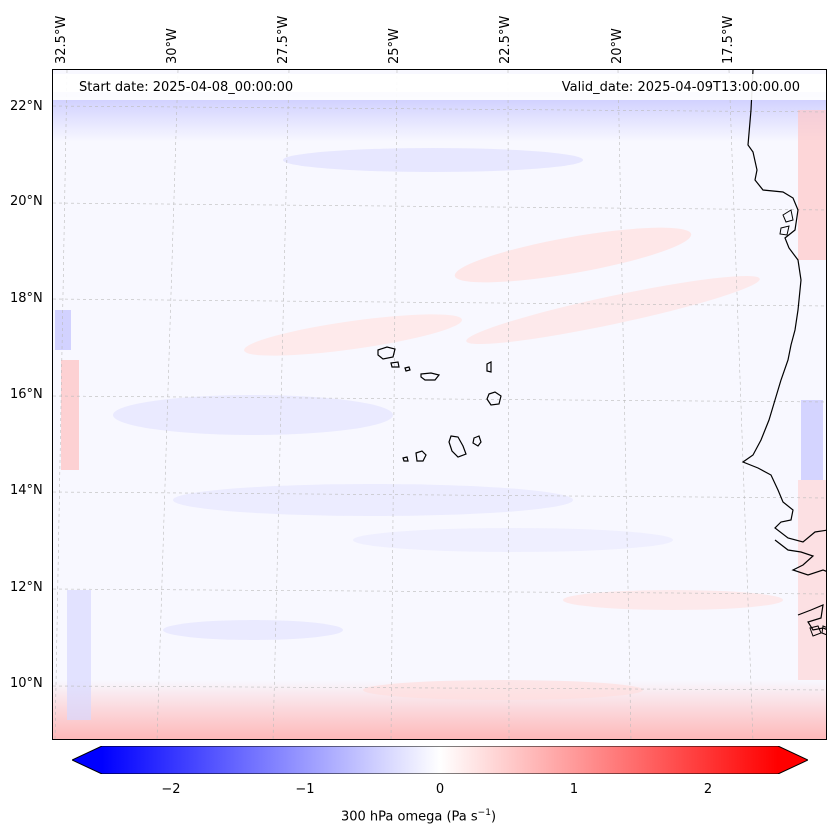 This screenshot has width=837, height=839. I want to click on left-boundary-band-blue, so click(63, 330).